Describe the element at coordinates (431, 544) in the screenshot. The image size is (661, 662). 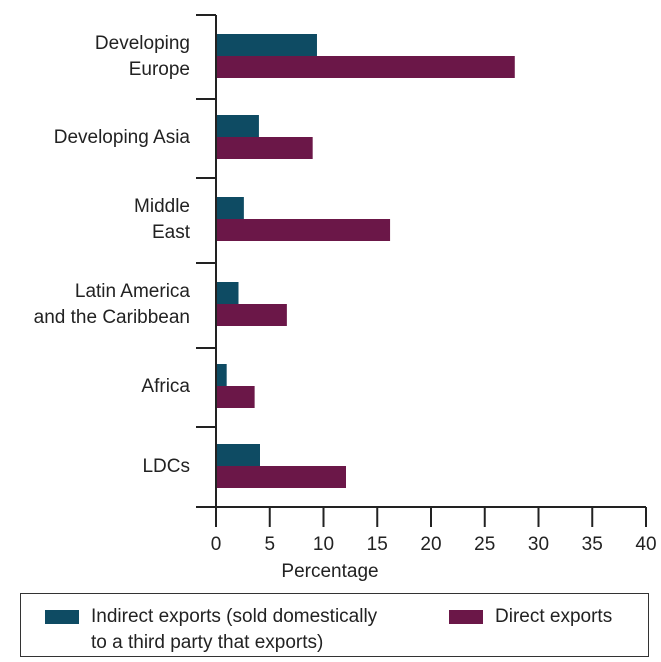
I see `x-tick-label: 20` at that location.